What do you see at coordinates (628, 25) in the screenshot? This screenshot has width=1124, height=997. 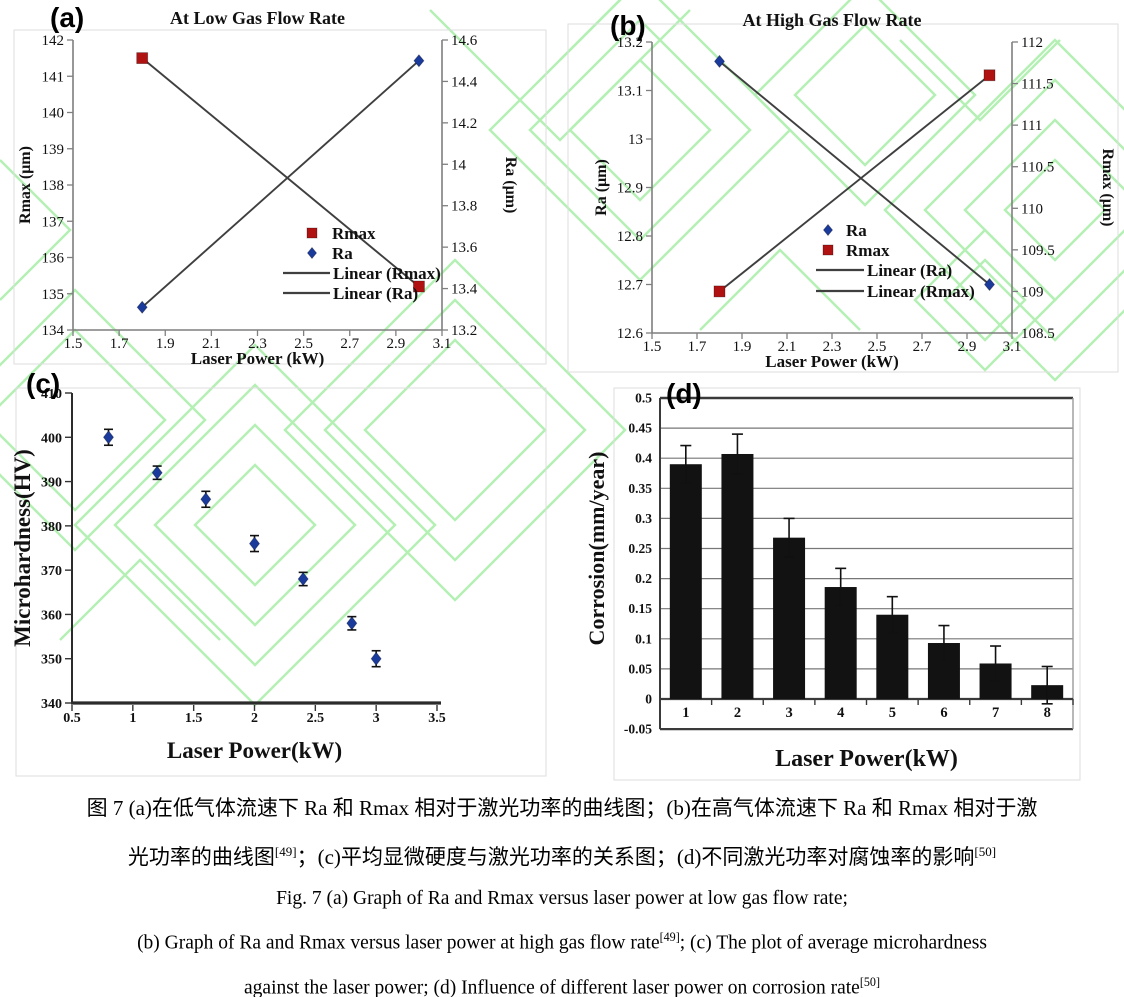 I see `panel-label-b: (b)` at bounding box center [628, 25].